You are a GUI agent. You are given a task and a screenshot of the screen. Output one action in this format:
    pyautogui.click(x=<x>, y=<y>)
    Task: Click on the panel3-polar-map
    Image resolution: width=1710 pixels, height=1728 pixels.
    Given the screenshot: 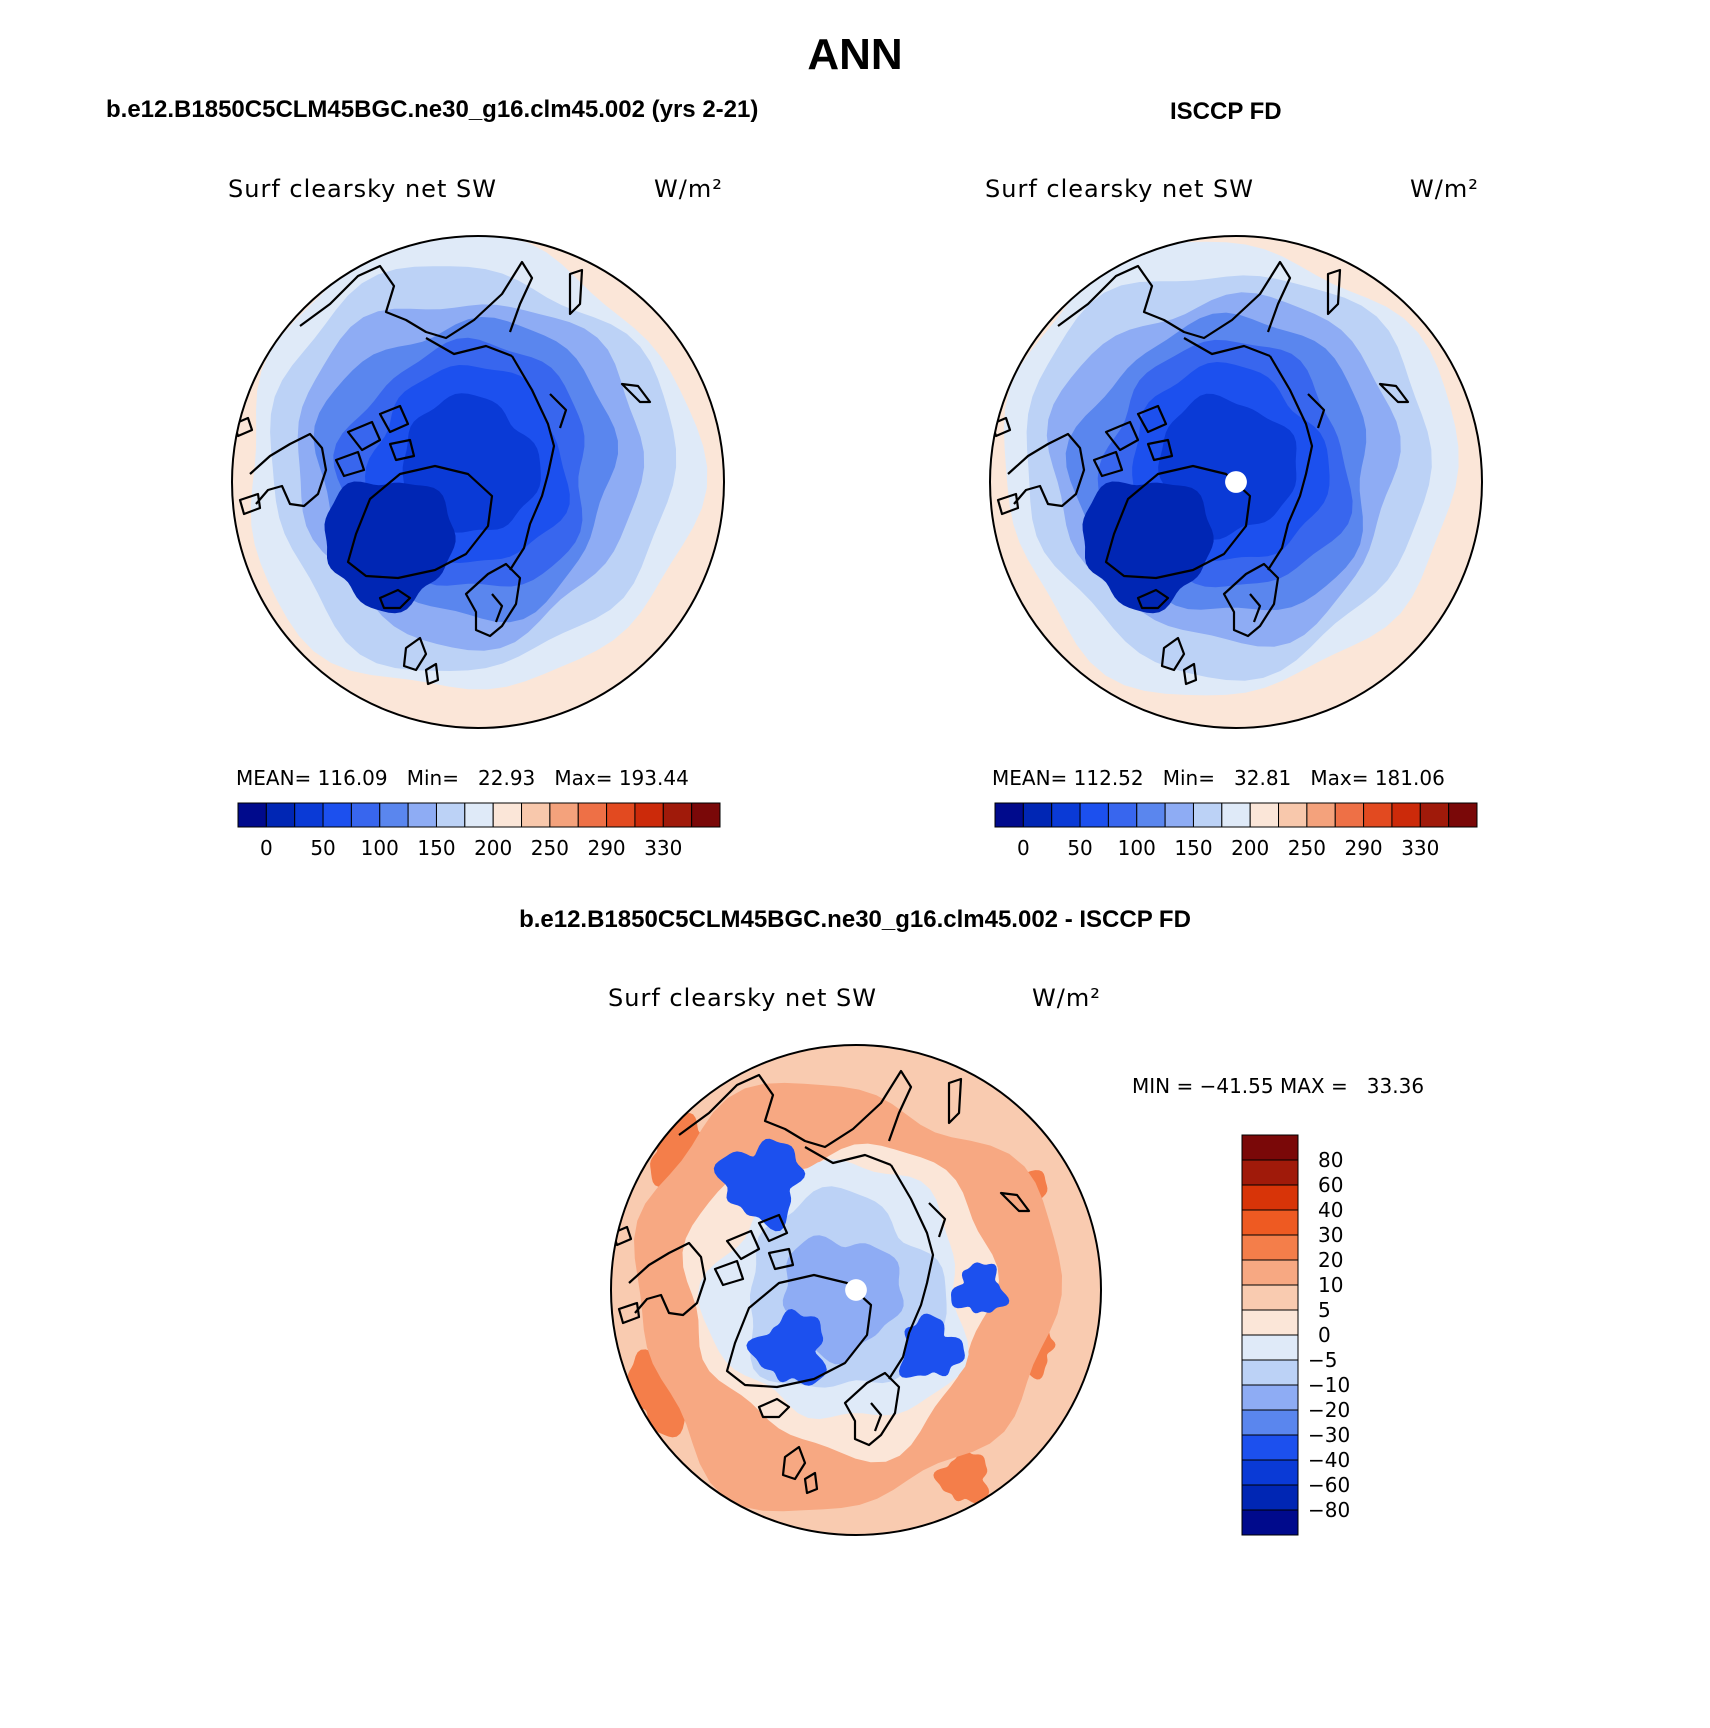 What is the action you would take?
    pyautogui.click(x=856, y=1290)
    